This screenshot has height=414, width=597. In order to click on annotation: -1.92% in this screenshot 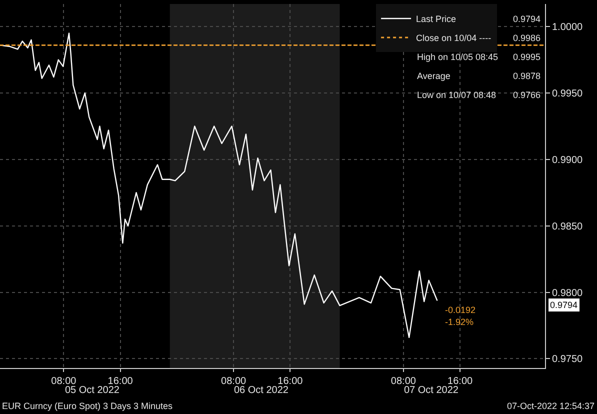, I will do `click(459, 322)`.